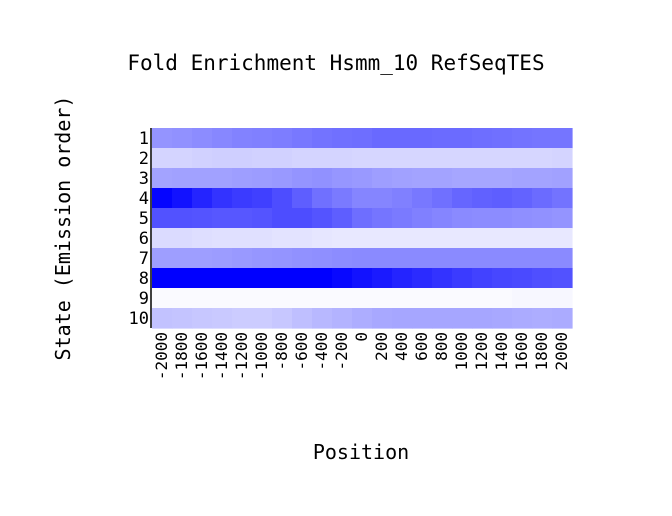 This screenshot has height=516, width=672. I want to click on x-tick-label: -600, so click(301, 351).